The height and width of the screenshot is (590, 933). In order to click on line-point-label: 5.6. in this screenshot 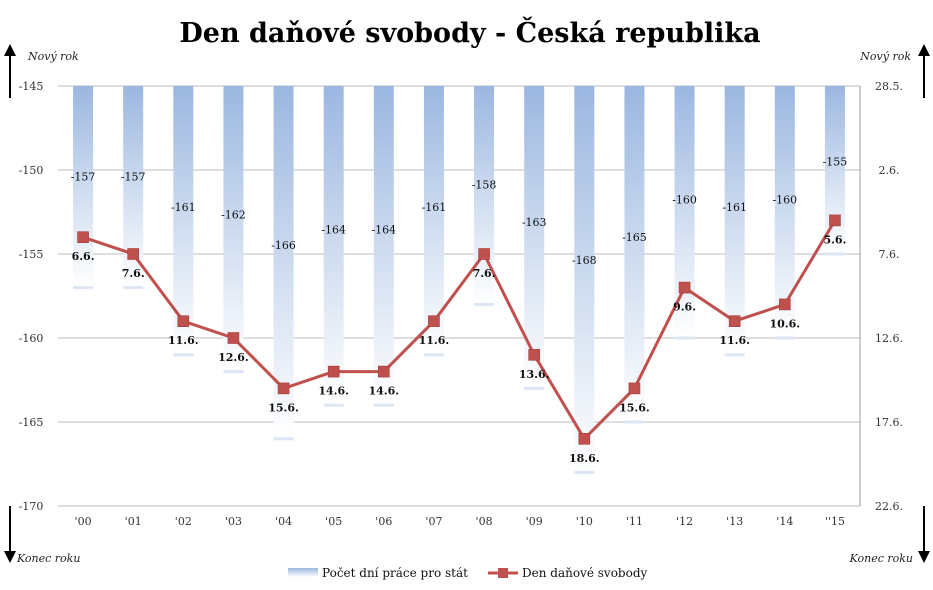, I will do `click(834, 239)`.